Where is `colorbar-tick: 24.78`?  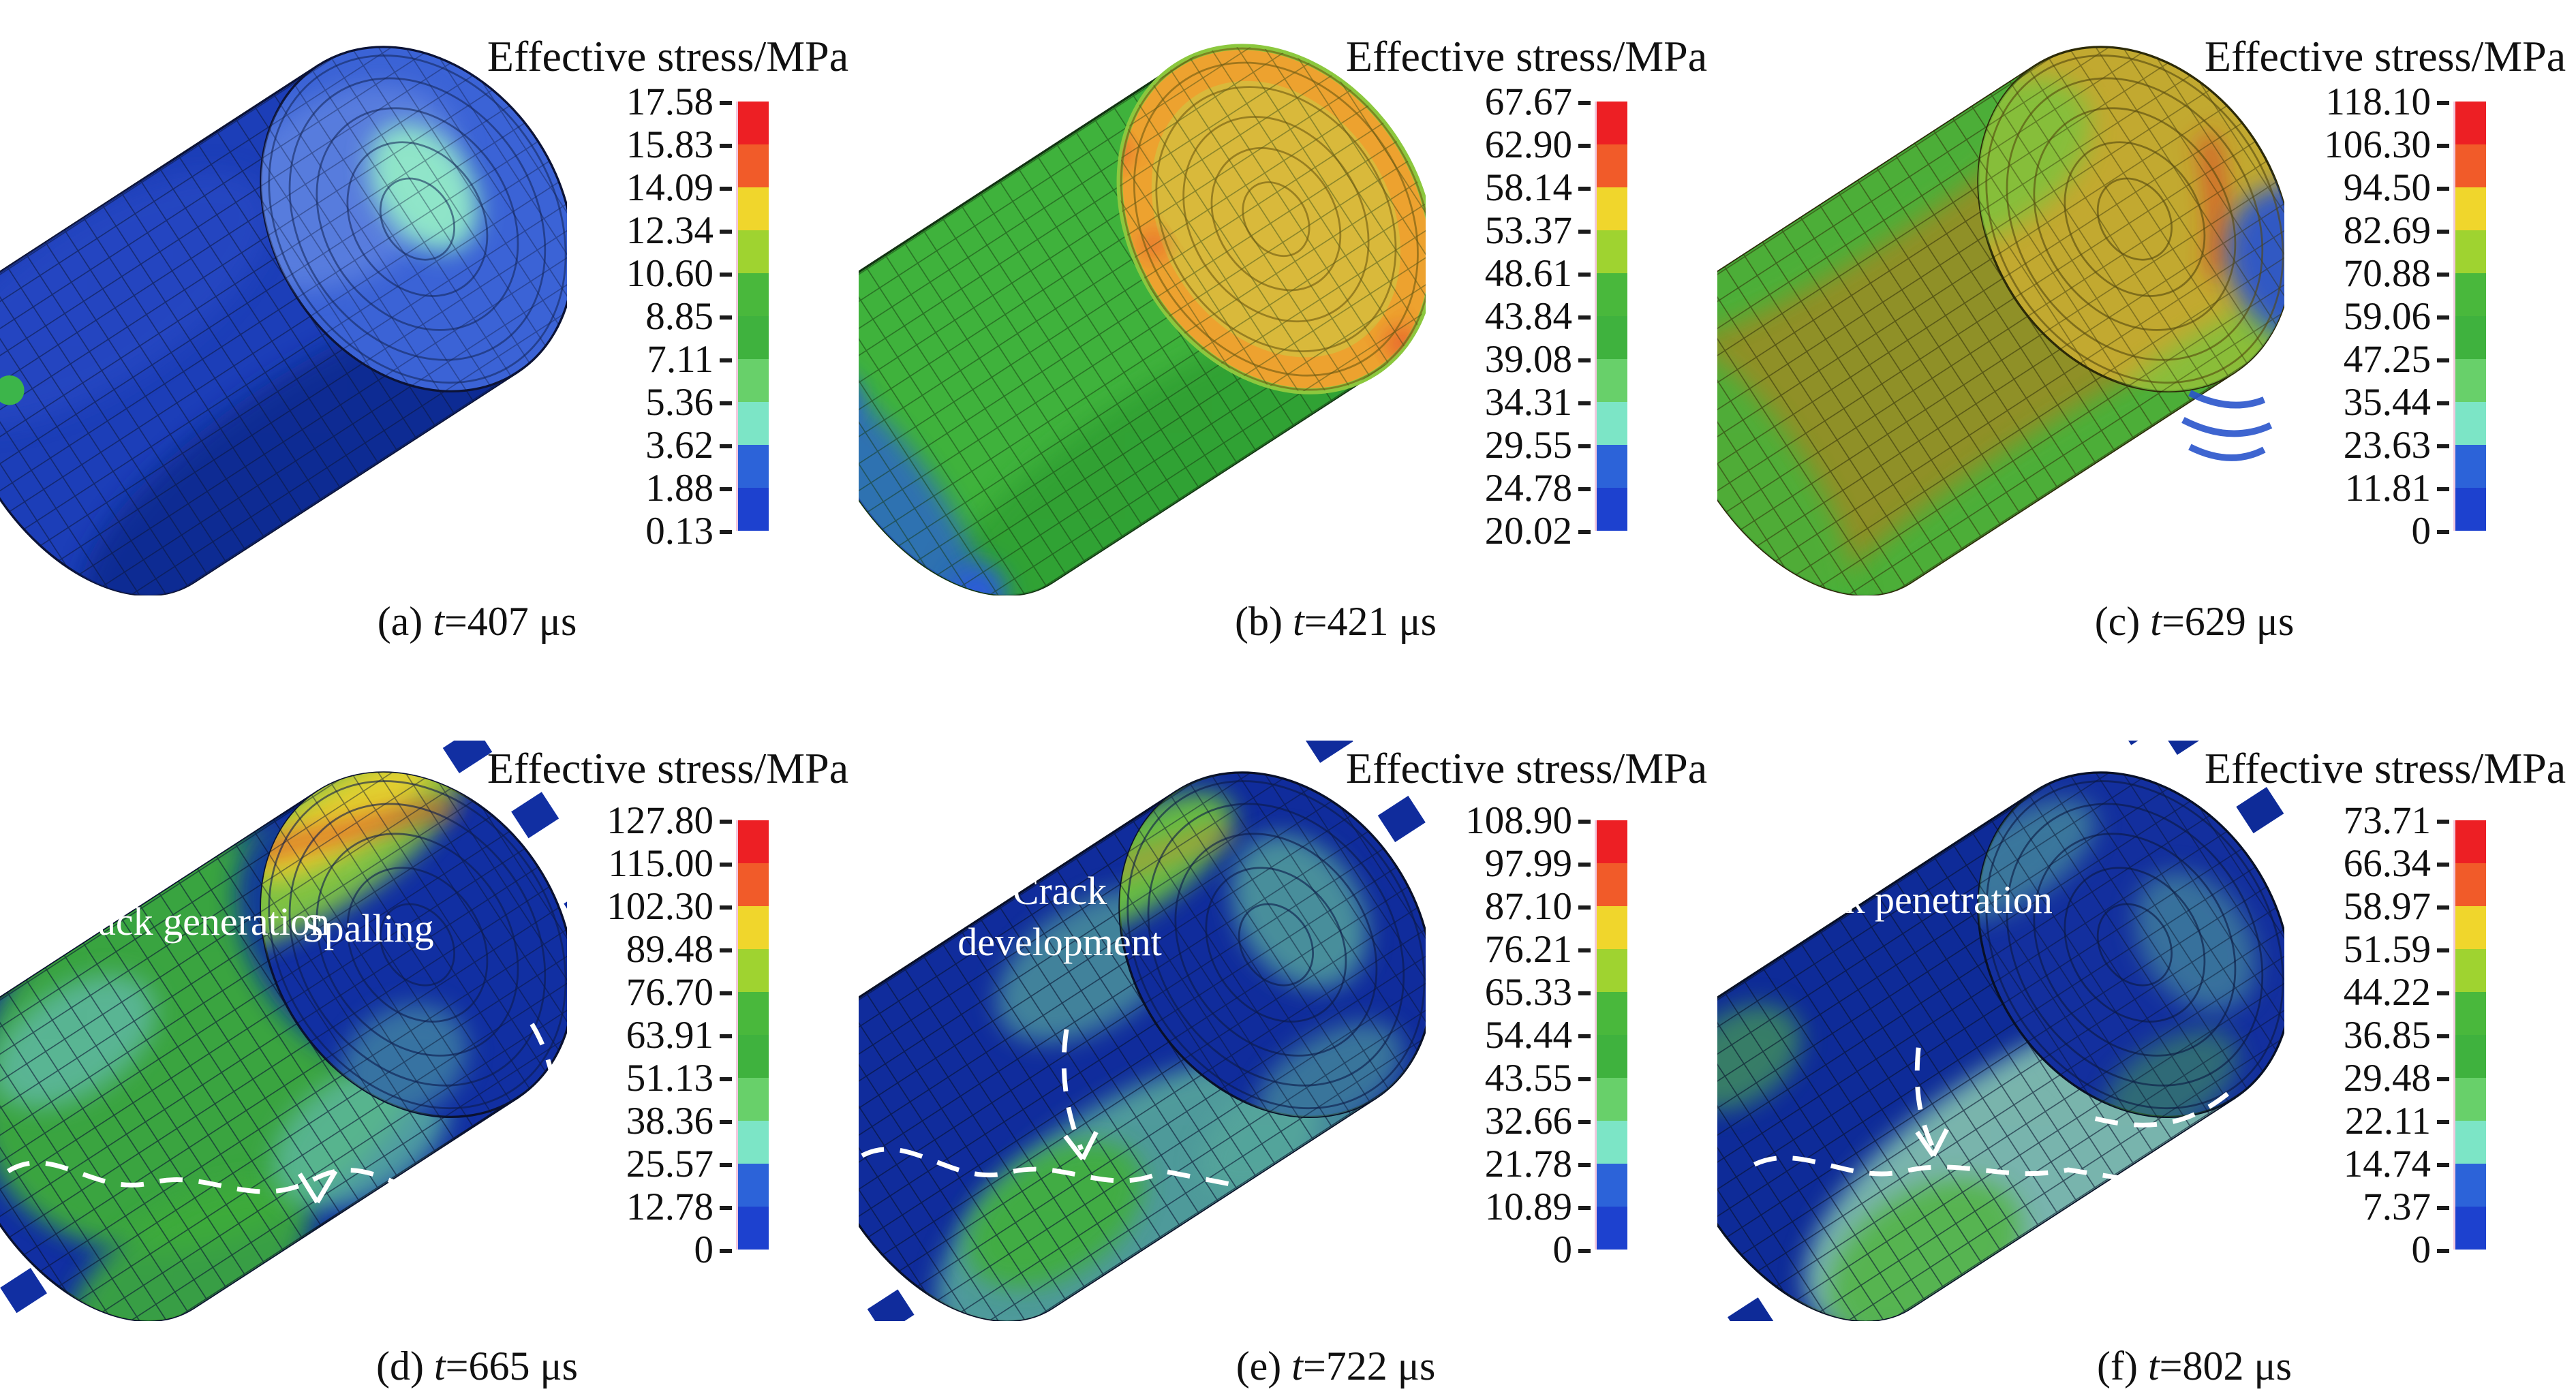 colorbar-tick: 24.78 is located at coordinates (1506, 489).